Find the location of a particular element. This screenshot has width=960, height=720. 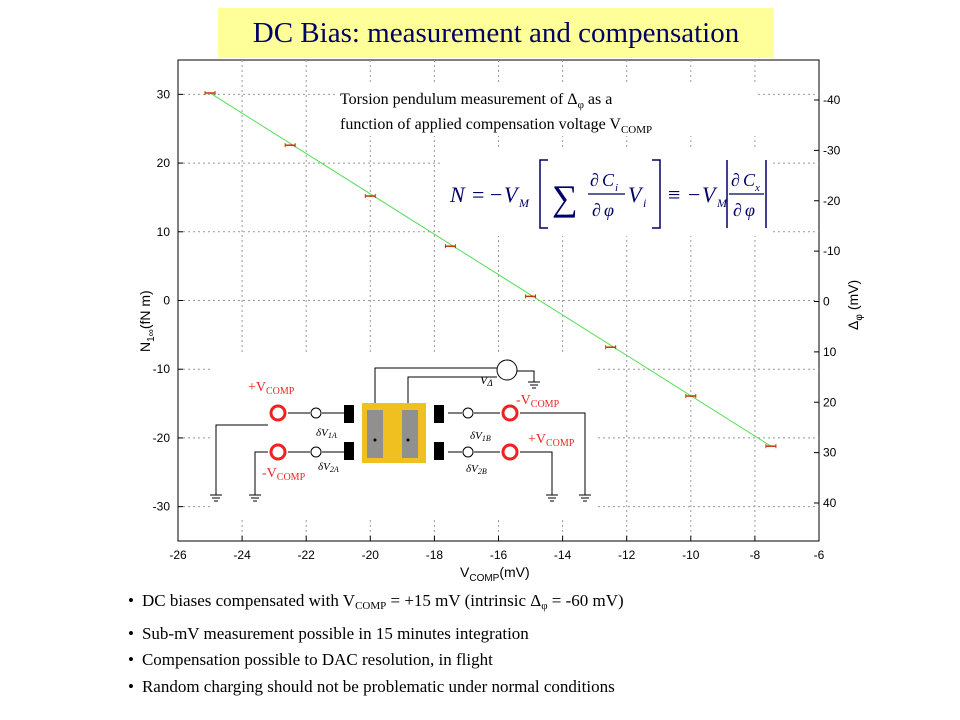

formula-minus: − is located at coordinates (496, 194).